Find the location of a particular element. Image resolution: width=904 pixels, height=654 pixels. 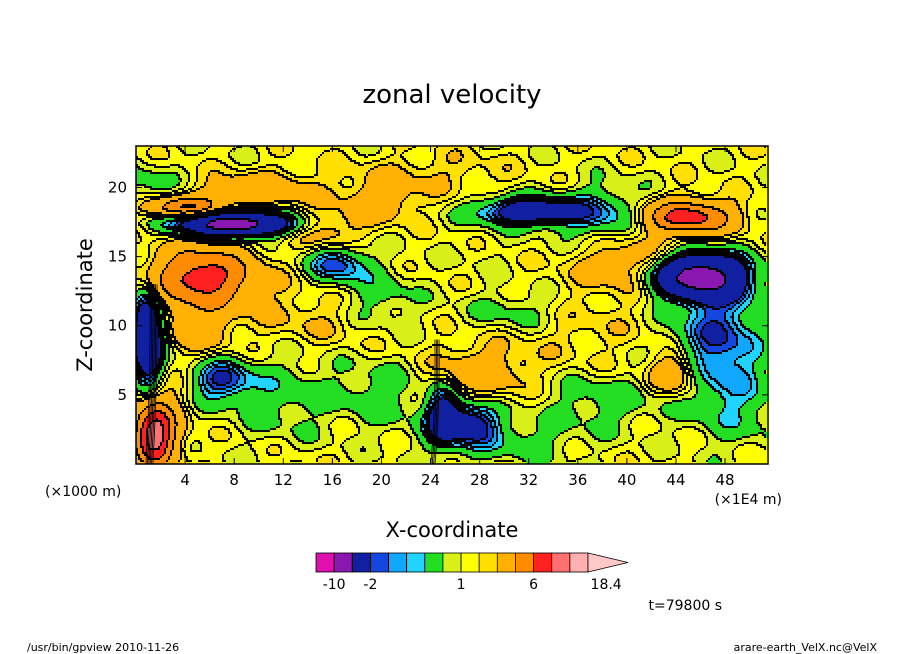

x-tick-label: 24 is located at coordinates (430, 480).